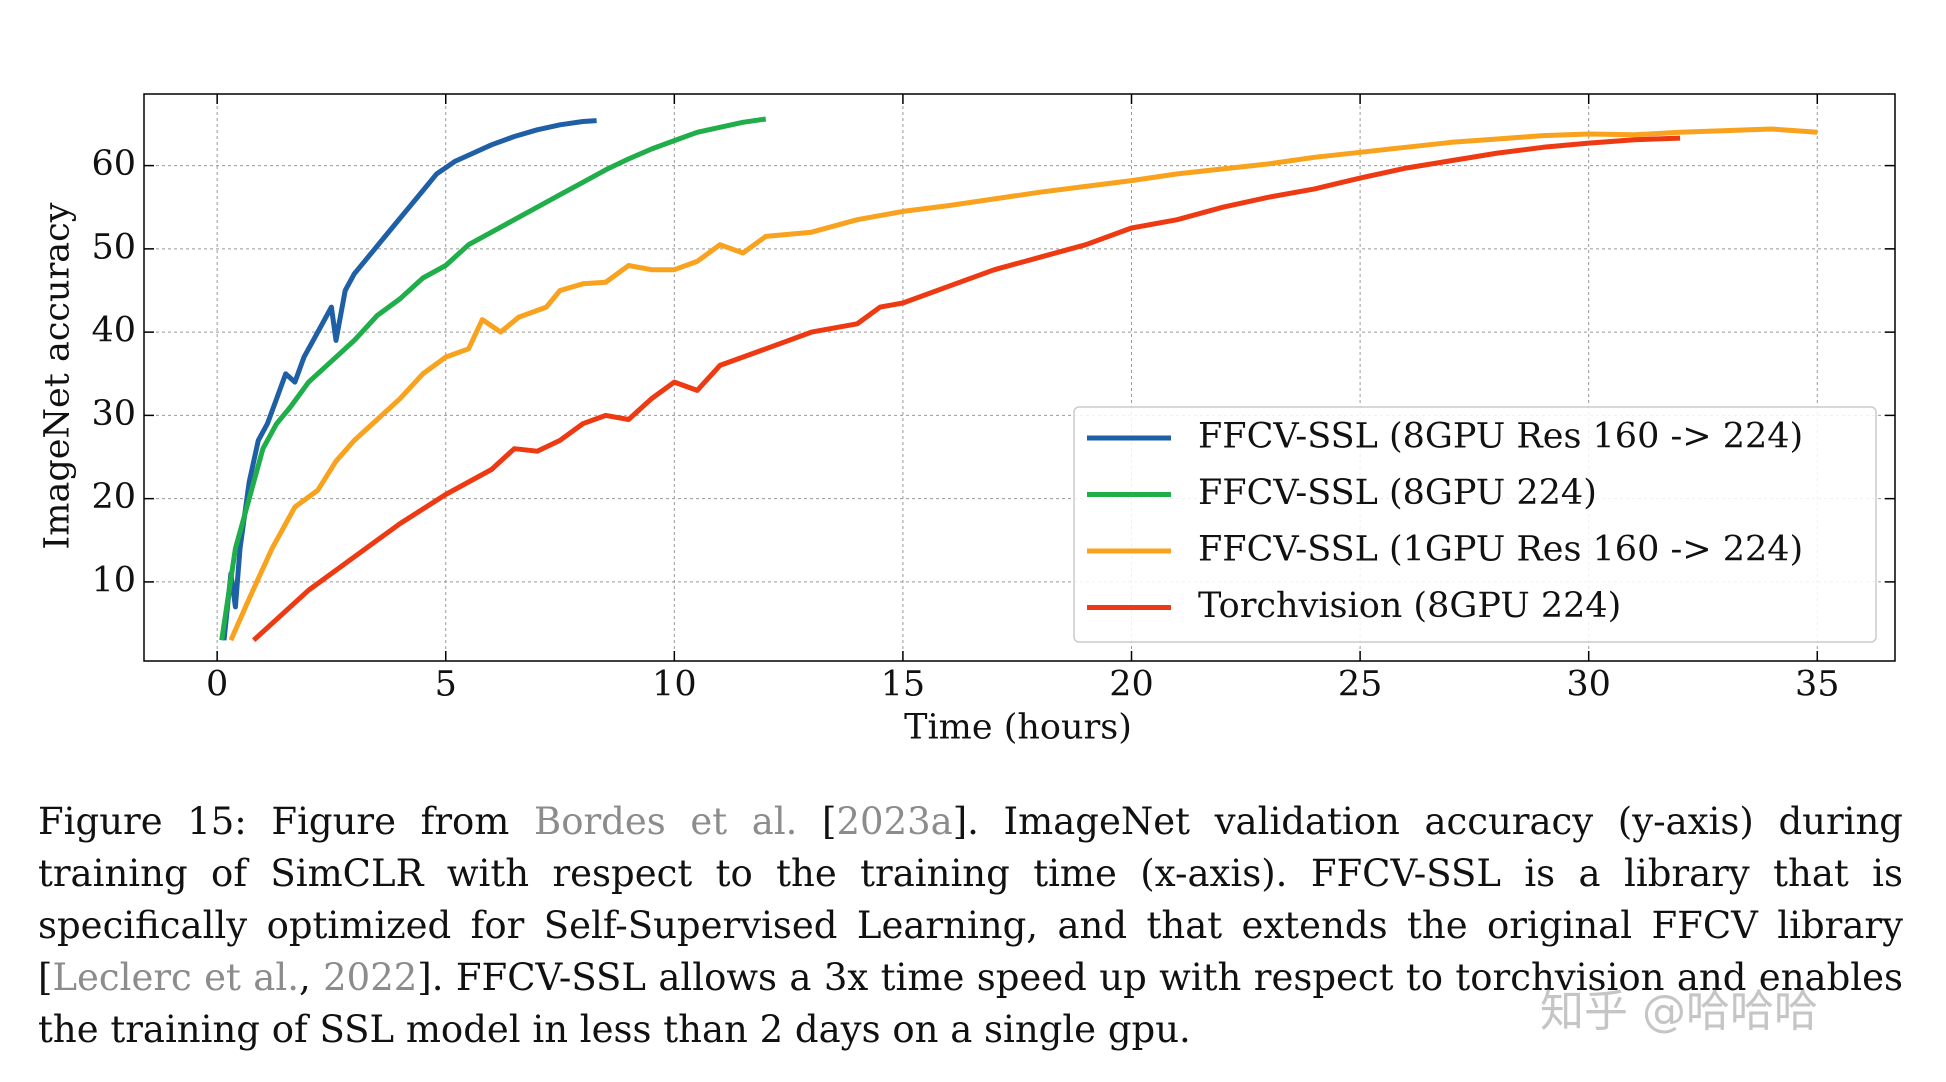  What do you see at coordinates (286, 821) in the screenshot?
I see `caption-text: Figure 15: Figure from` at bounding box center [286, 821].